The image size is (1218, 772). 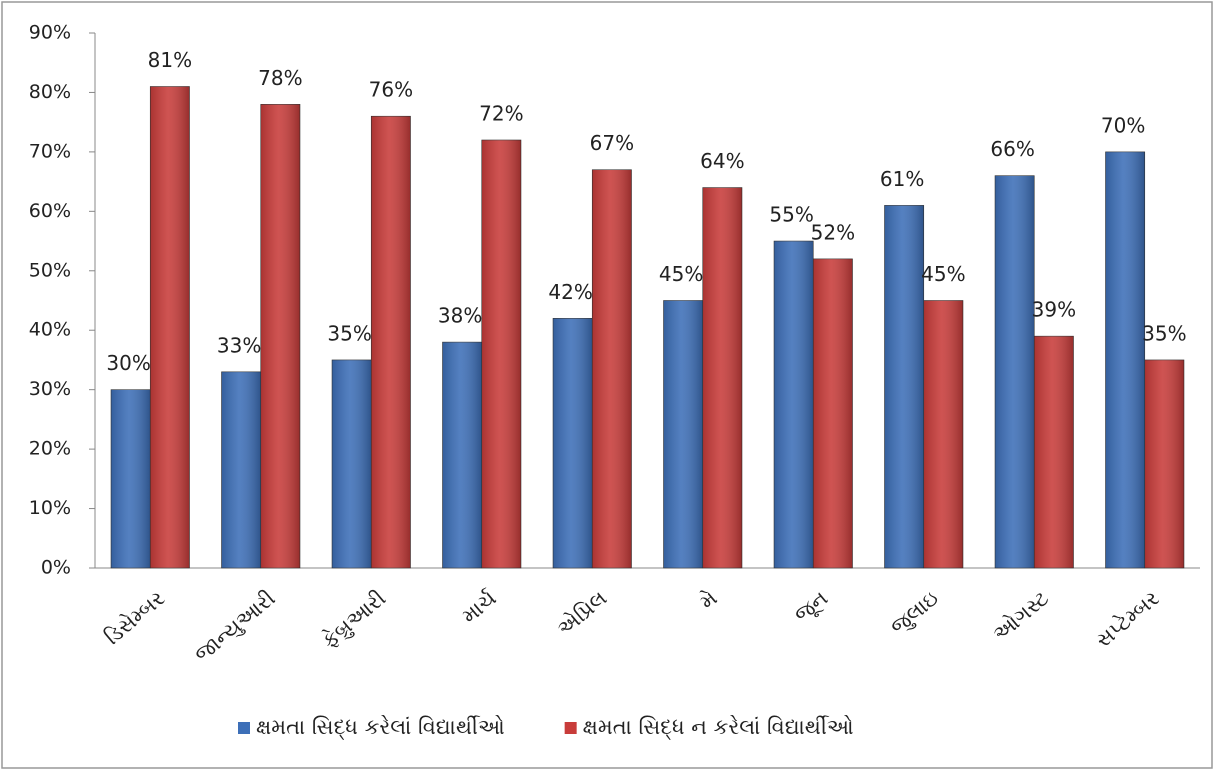 I want to click on data-label: 67%, so click(x=612, y=143).